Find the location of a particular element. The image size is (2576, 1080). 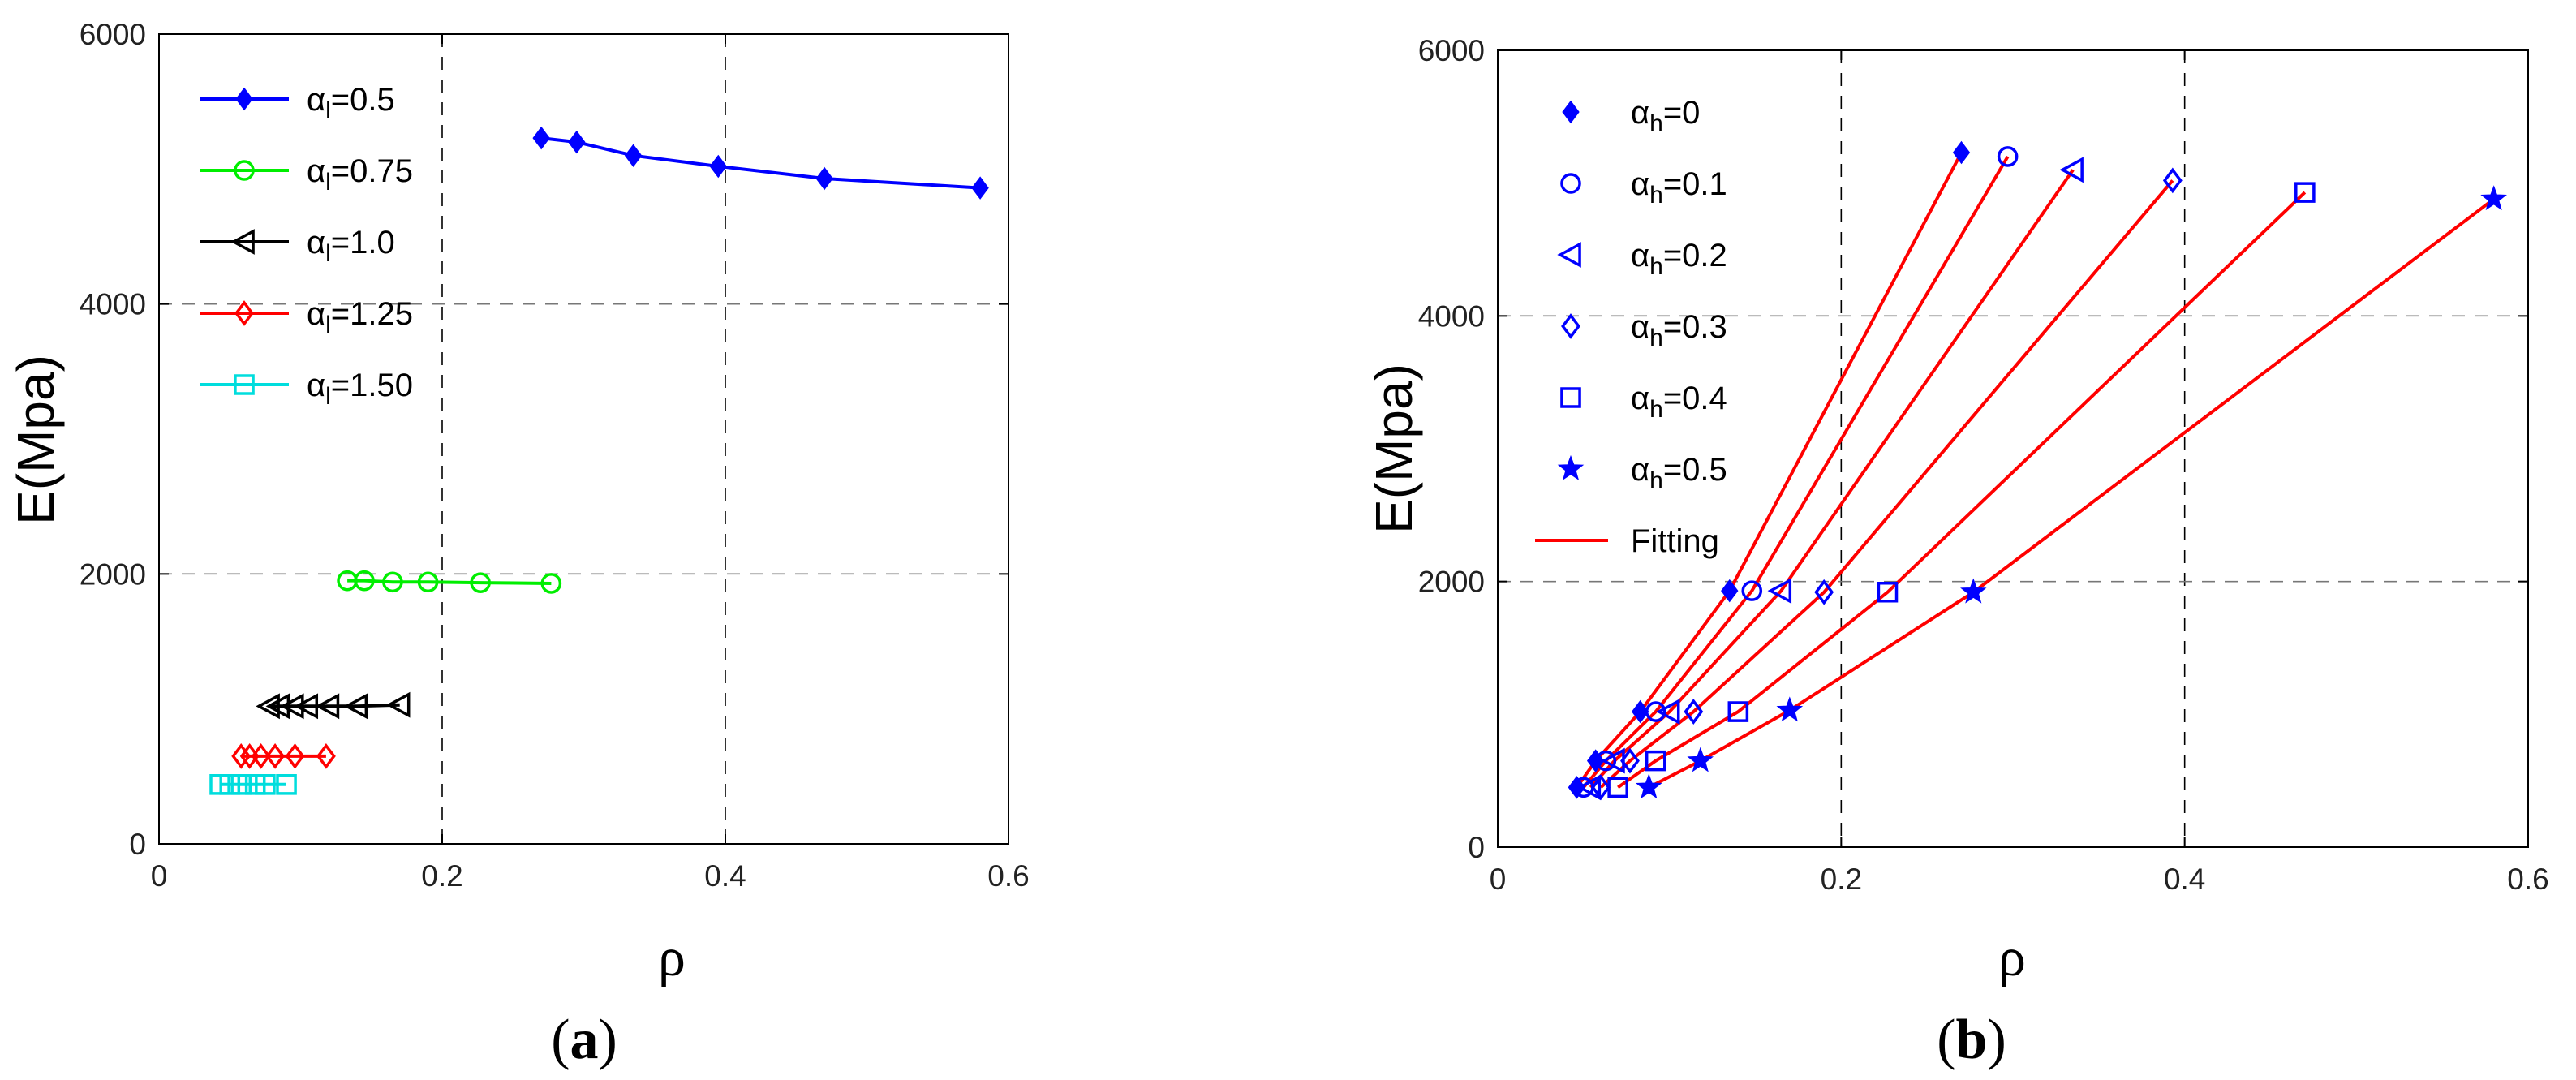

panel-a-x-axis-label: ρ is located at coordinates (672, 956).